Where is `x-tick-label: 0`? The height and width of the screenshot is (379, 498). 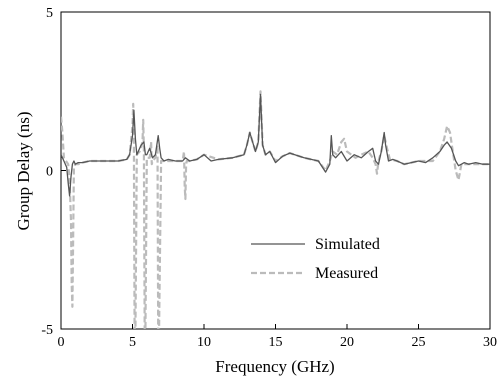 x-tick-label: 0 is located at coordinates (61, 342).